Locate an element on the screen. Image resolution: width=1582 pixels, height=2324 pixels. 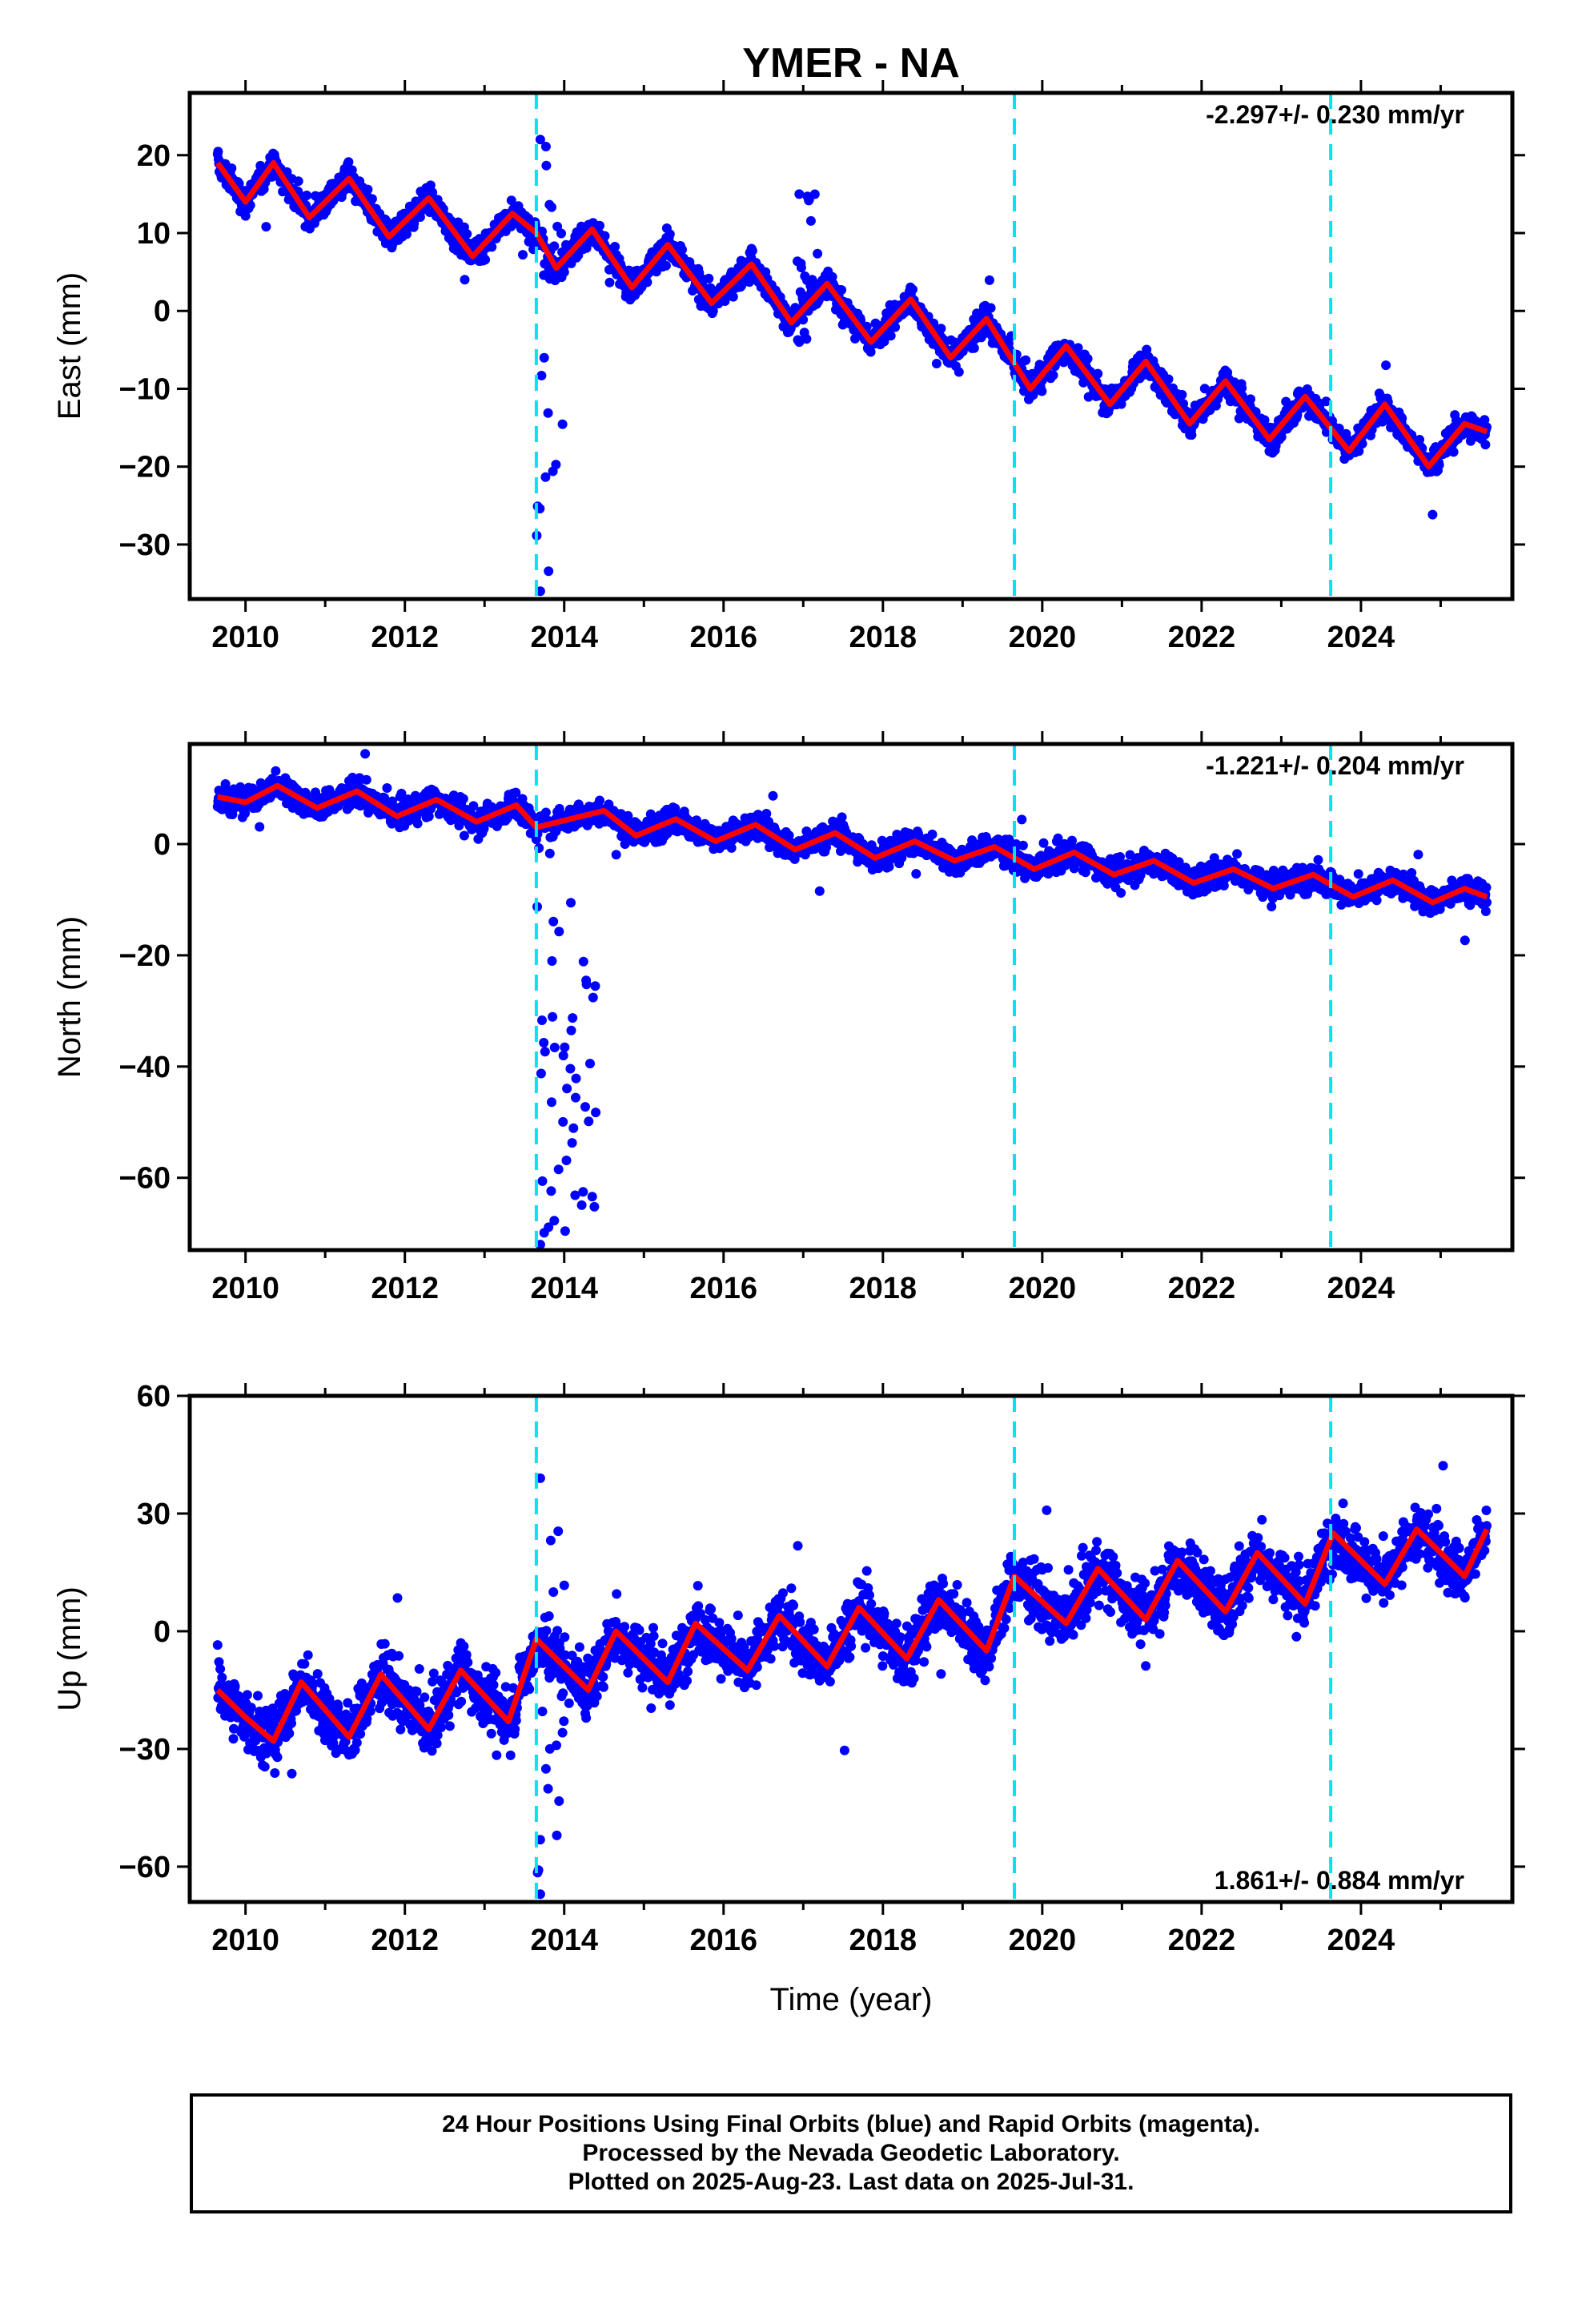
x-tick-label: 2024 is located at coordinates (1361, 637).